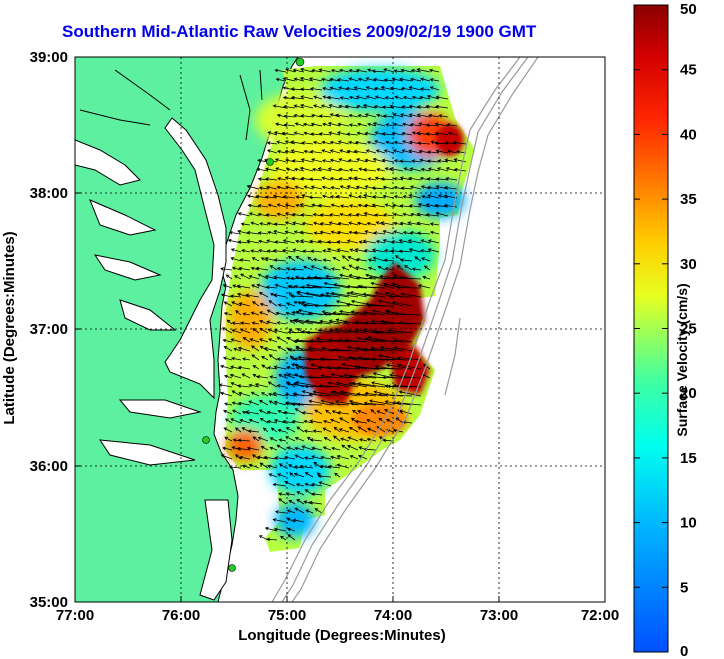  I want to click on rivers, so click(171, 105).